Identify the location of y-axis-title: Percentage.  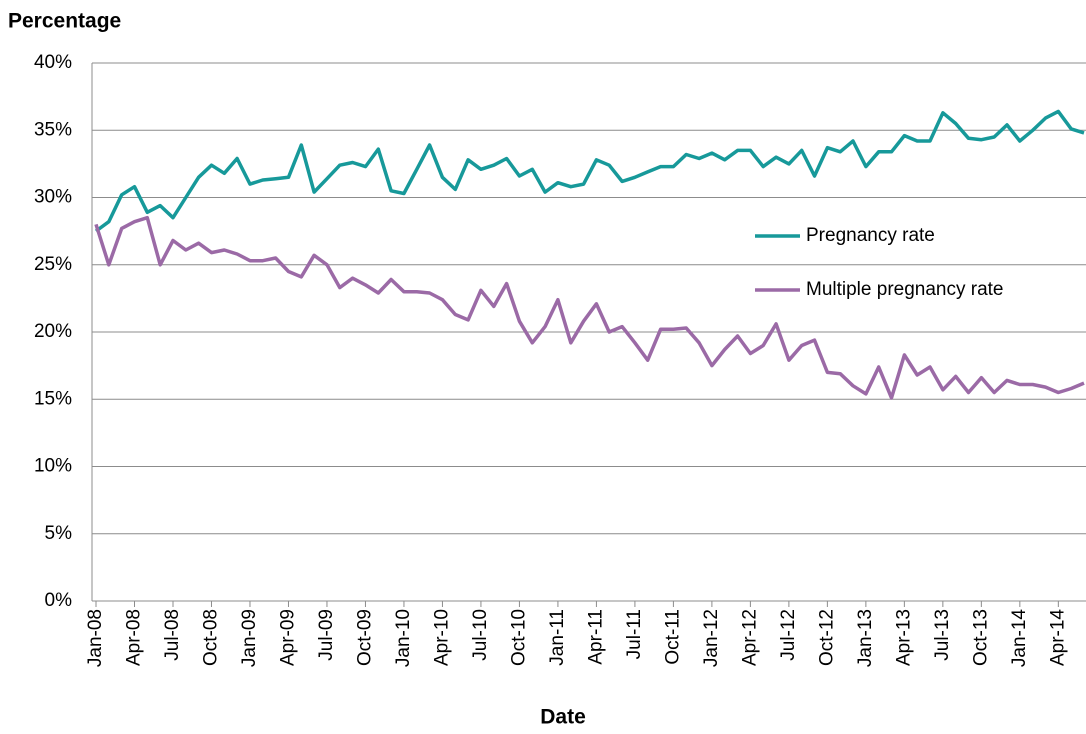
(64, 21).